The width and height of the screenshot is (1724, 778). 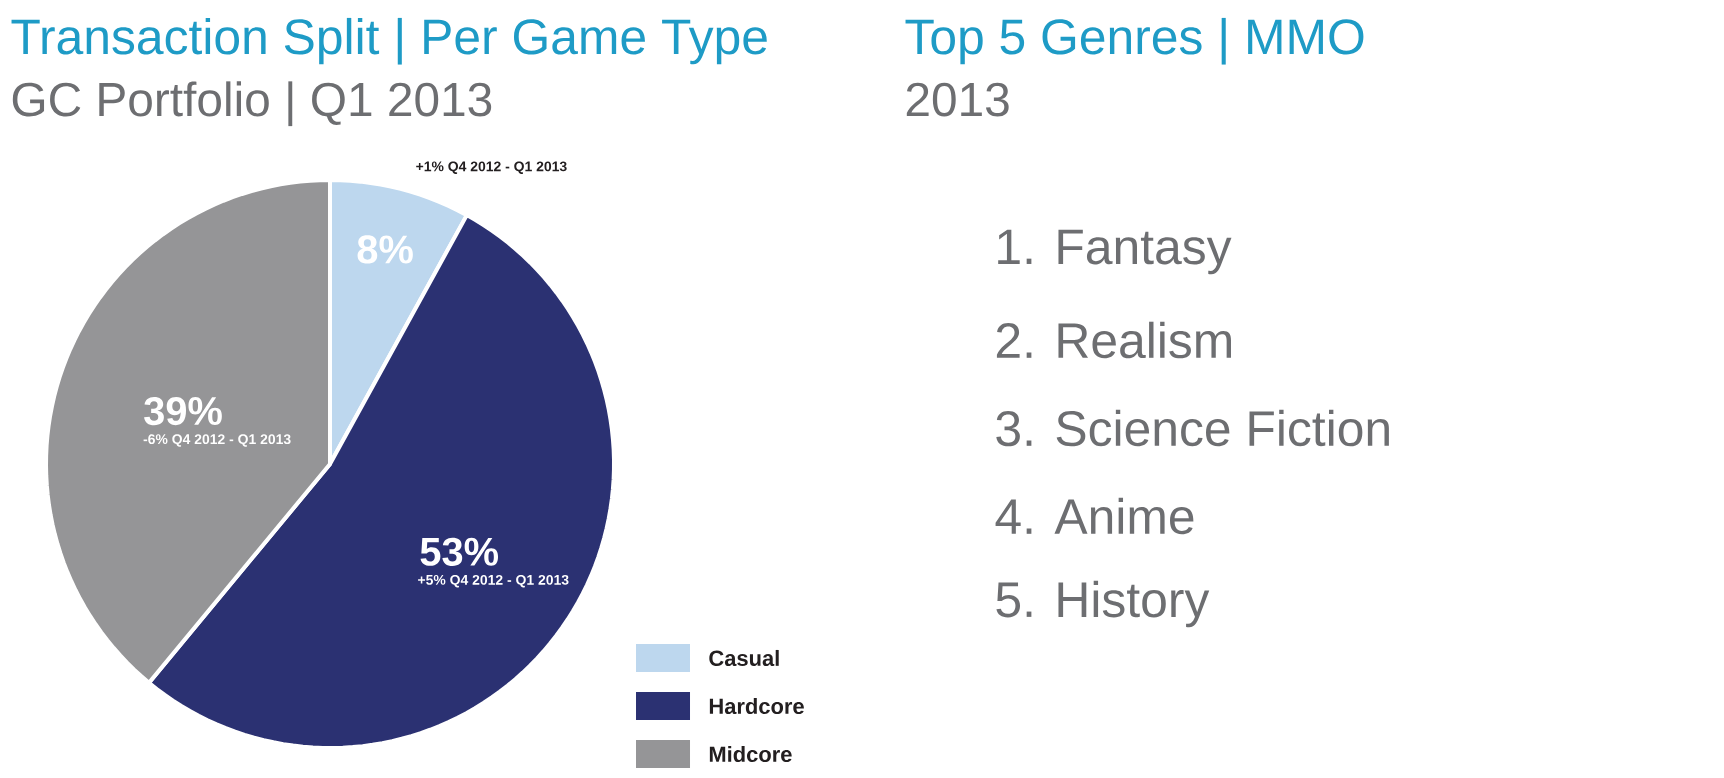 What do you see at coordinates (1115, 252) in the screenshot?
I see `text: 1. Fantasy` at bounding box center [1115, 252].